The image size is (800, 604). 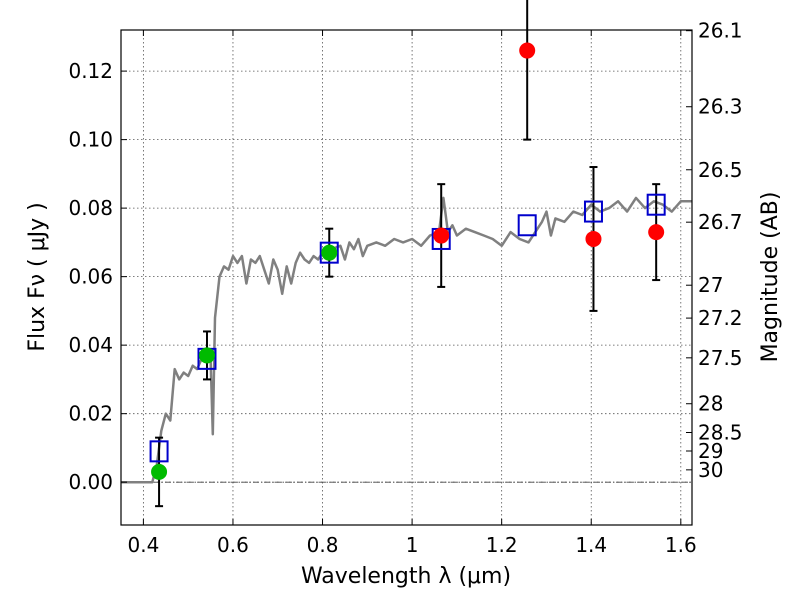 I want to click on y2-tick-label: 26.1, so click(x=720, y=31).